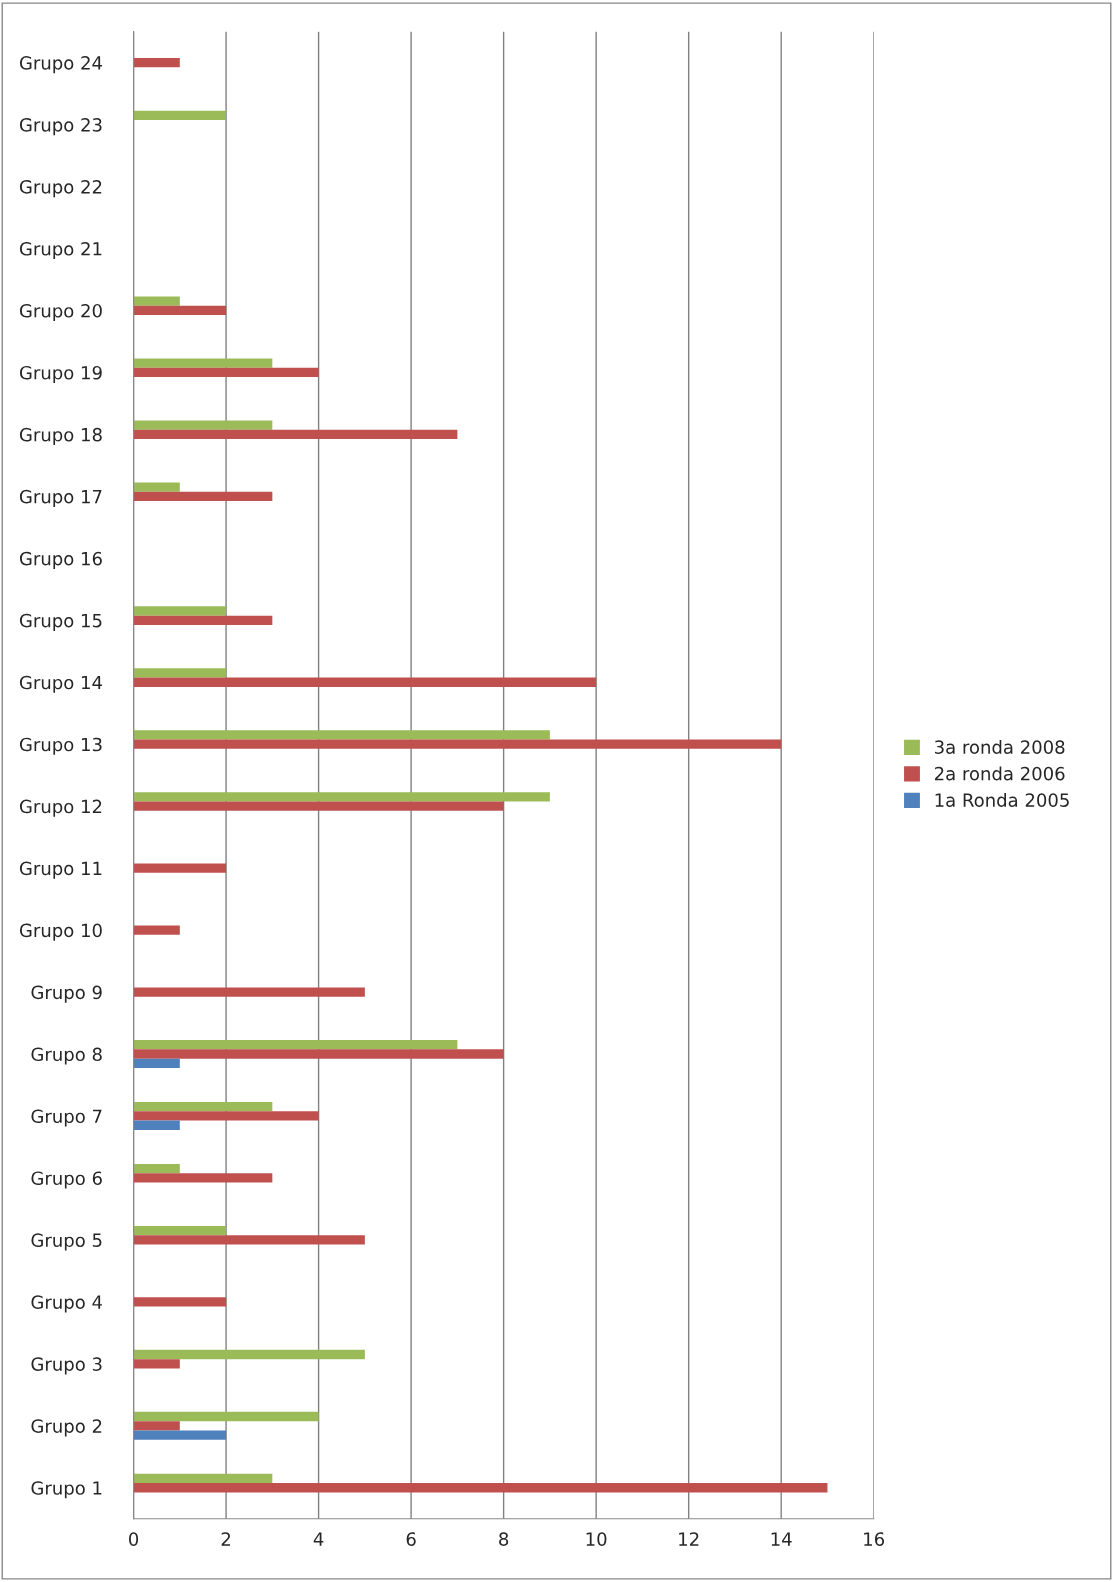  Describe the element at coordinates (66, 1056) in the screenshot. I see `y-tick-label: Grupo 8` at that location.